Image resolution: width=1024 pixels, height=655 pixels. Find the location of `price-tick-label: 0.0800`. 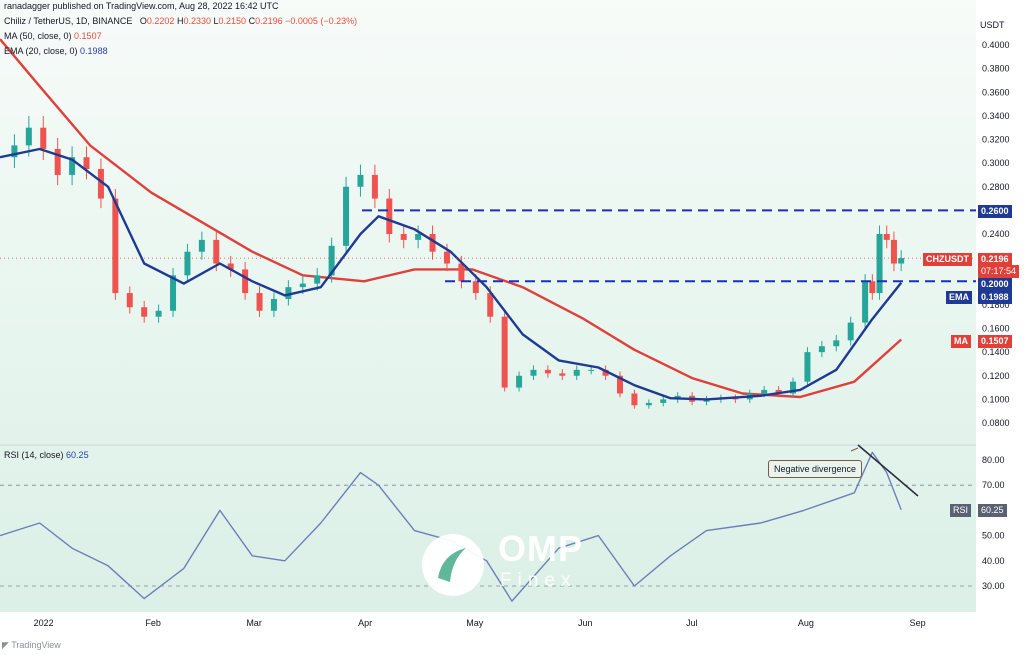

price-tick-label: 0.0800 is located at coordinates (996, 423).